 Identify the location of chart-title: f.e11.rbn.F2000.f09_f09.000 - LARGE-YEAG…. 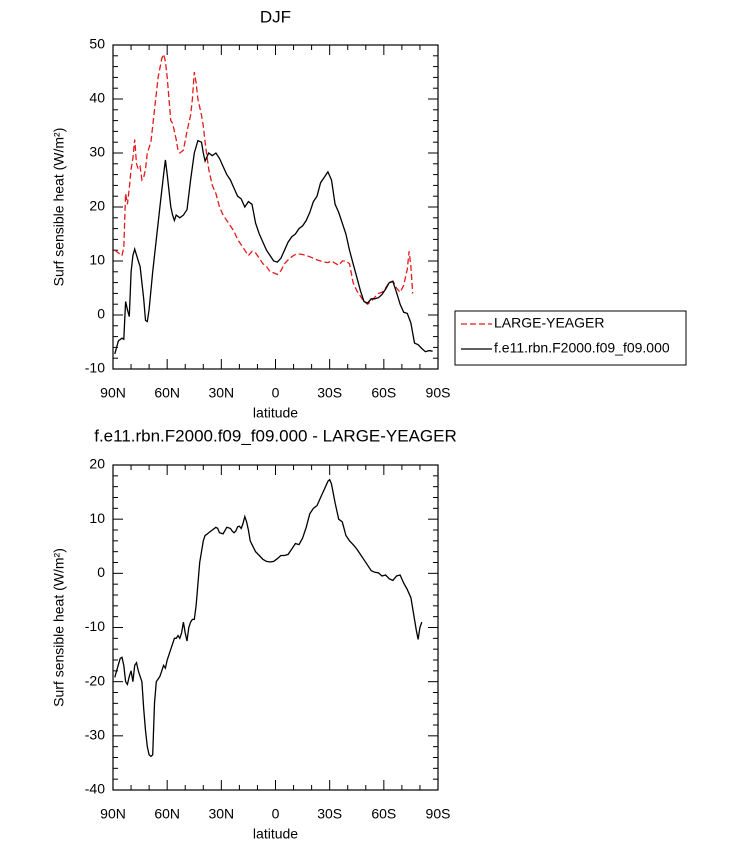
(275, 435).